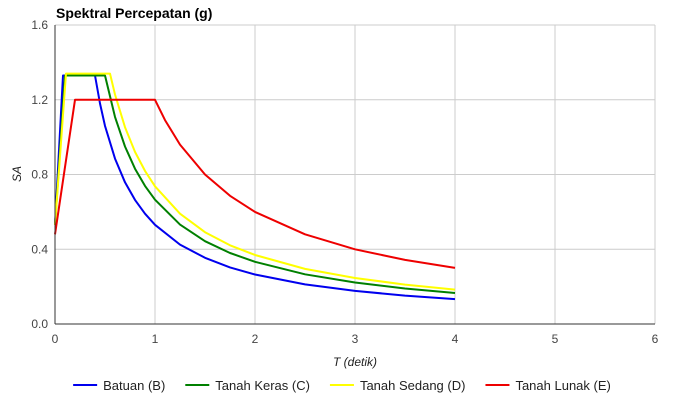  I want to click on legend-item-0: Batuan (B), so click(119, 385).